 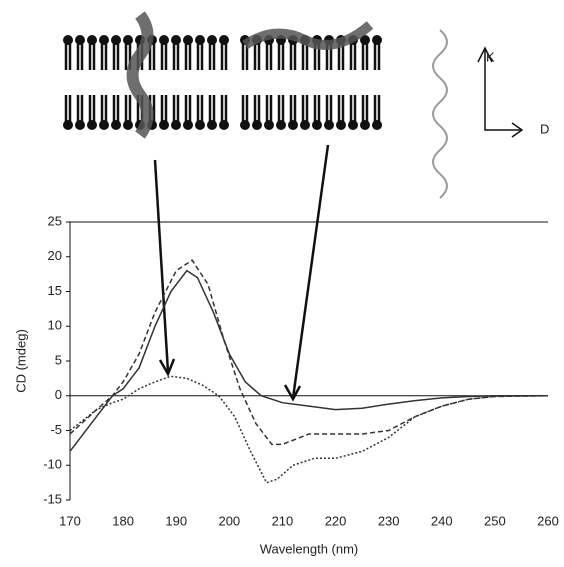 What do you see at coordinates (52, 498) in the screenshot?
I see `y-tick-label: -15` at bounding box center [52, 498].